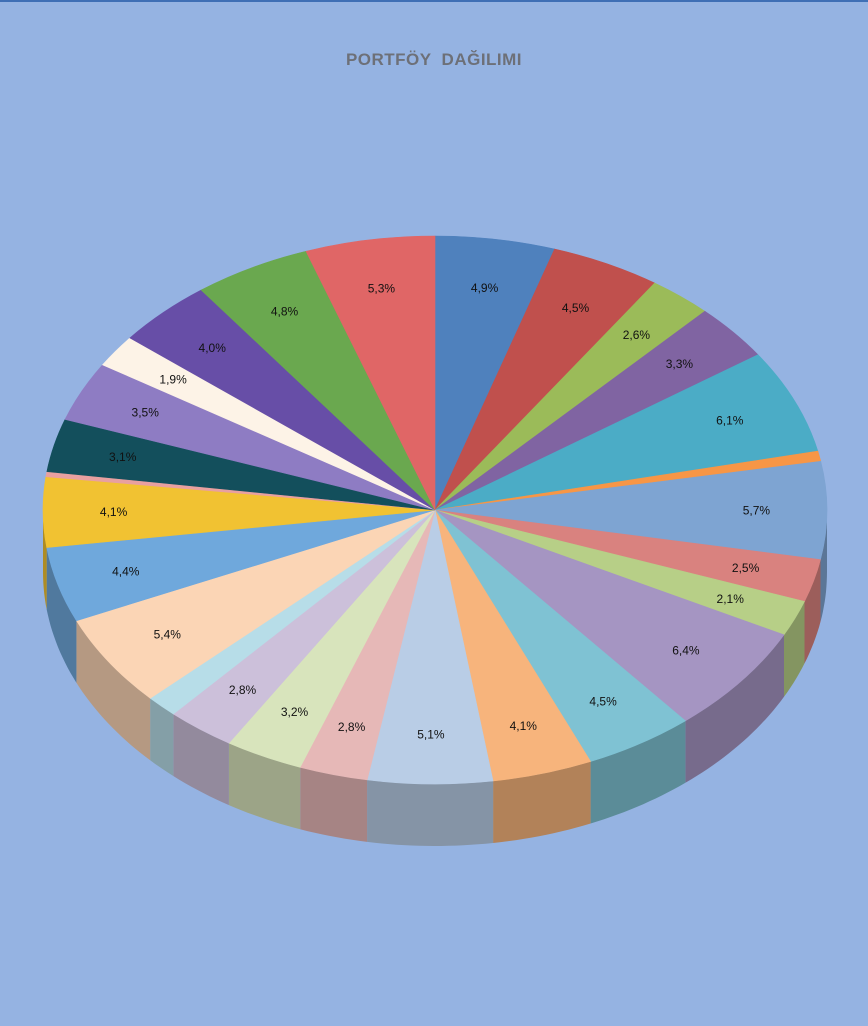 The image size is (868, 1026). What do you see at coordinates (686, 651) in the screenshot?
I see `pie-data-label-10: 6,4%` at bounding box center [686, 651].